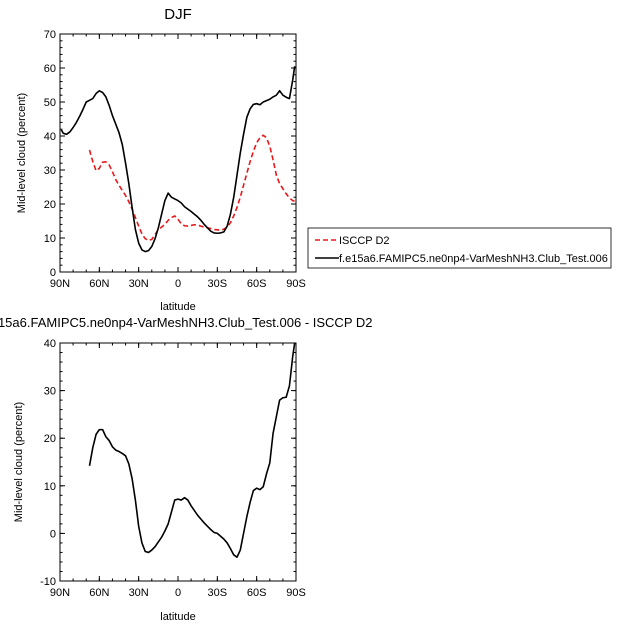 This screenshot has width=627, height=628. Describe the element at coordinates (50, 103) in the screenshot. I see `top-y-tick-label: 50` at that location.